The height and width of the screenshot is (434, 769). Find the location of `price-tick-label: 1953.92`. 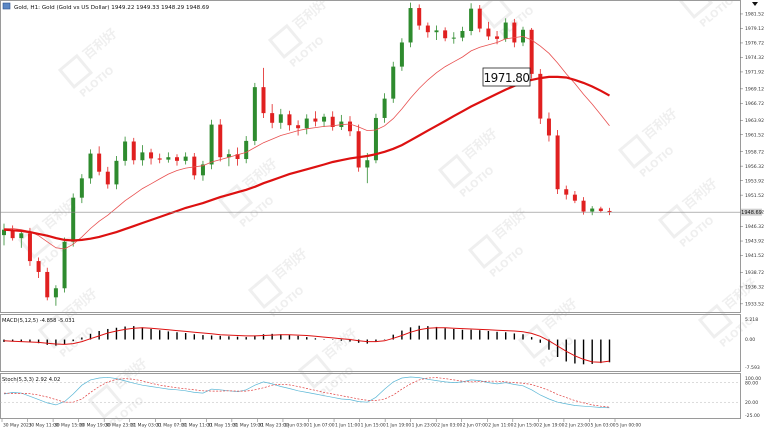

price-tick-label: 1953.92 is located at coordinates (754, 181).